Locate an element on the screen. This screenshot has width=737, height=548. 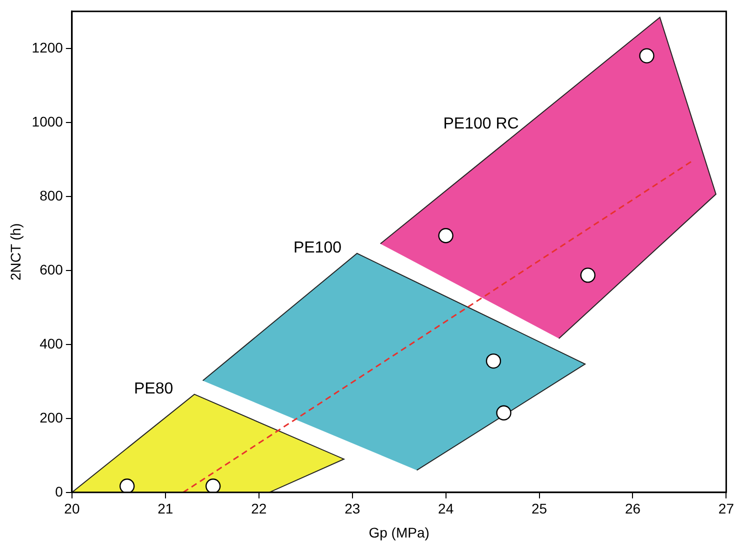
y-axis-title: 2NCT (h) is located at coordinates (15, 252).